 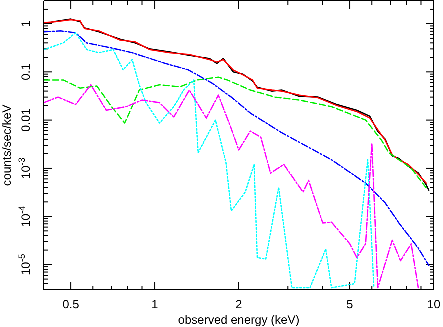 What do you see at coordinates (7, 145) in the screenshot?
I see `y-axis-title: counts/sec/keV` at bounding box center [7, 145].